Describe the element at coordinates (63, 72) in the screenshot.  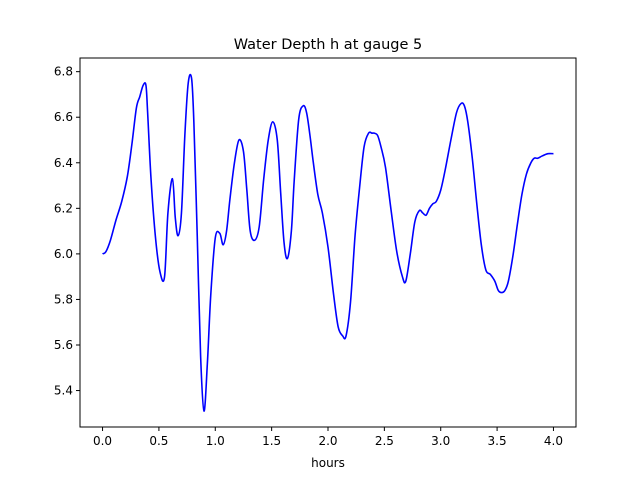
I see `y-tick-label: 6.8` at that location.